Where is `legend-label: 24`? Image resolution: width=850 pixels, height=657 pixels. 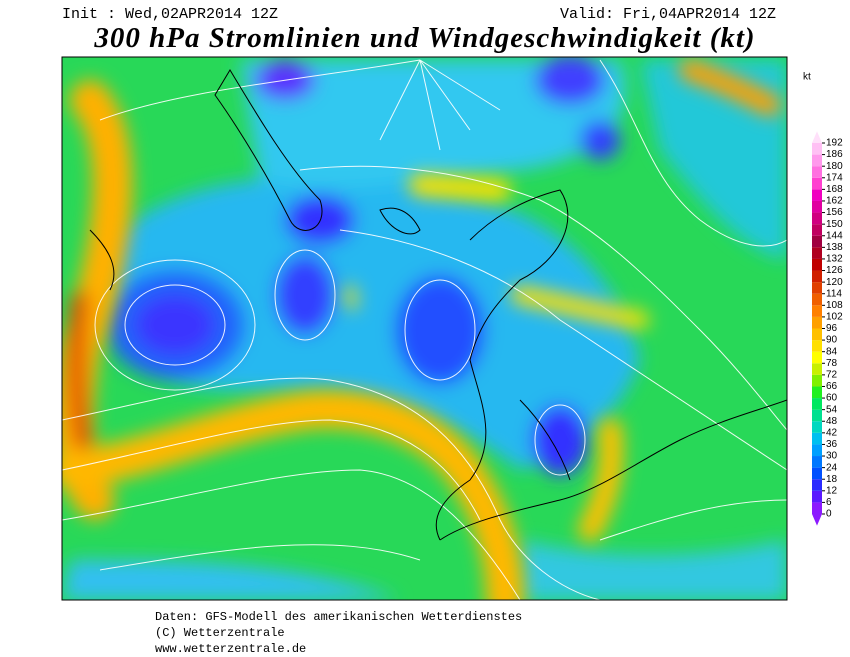
legend-label: 24 is located at coordinates (832, 467).